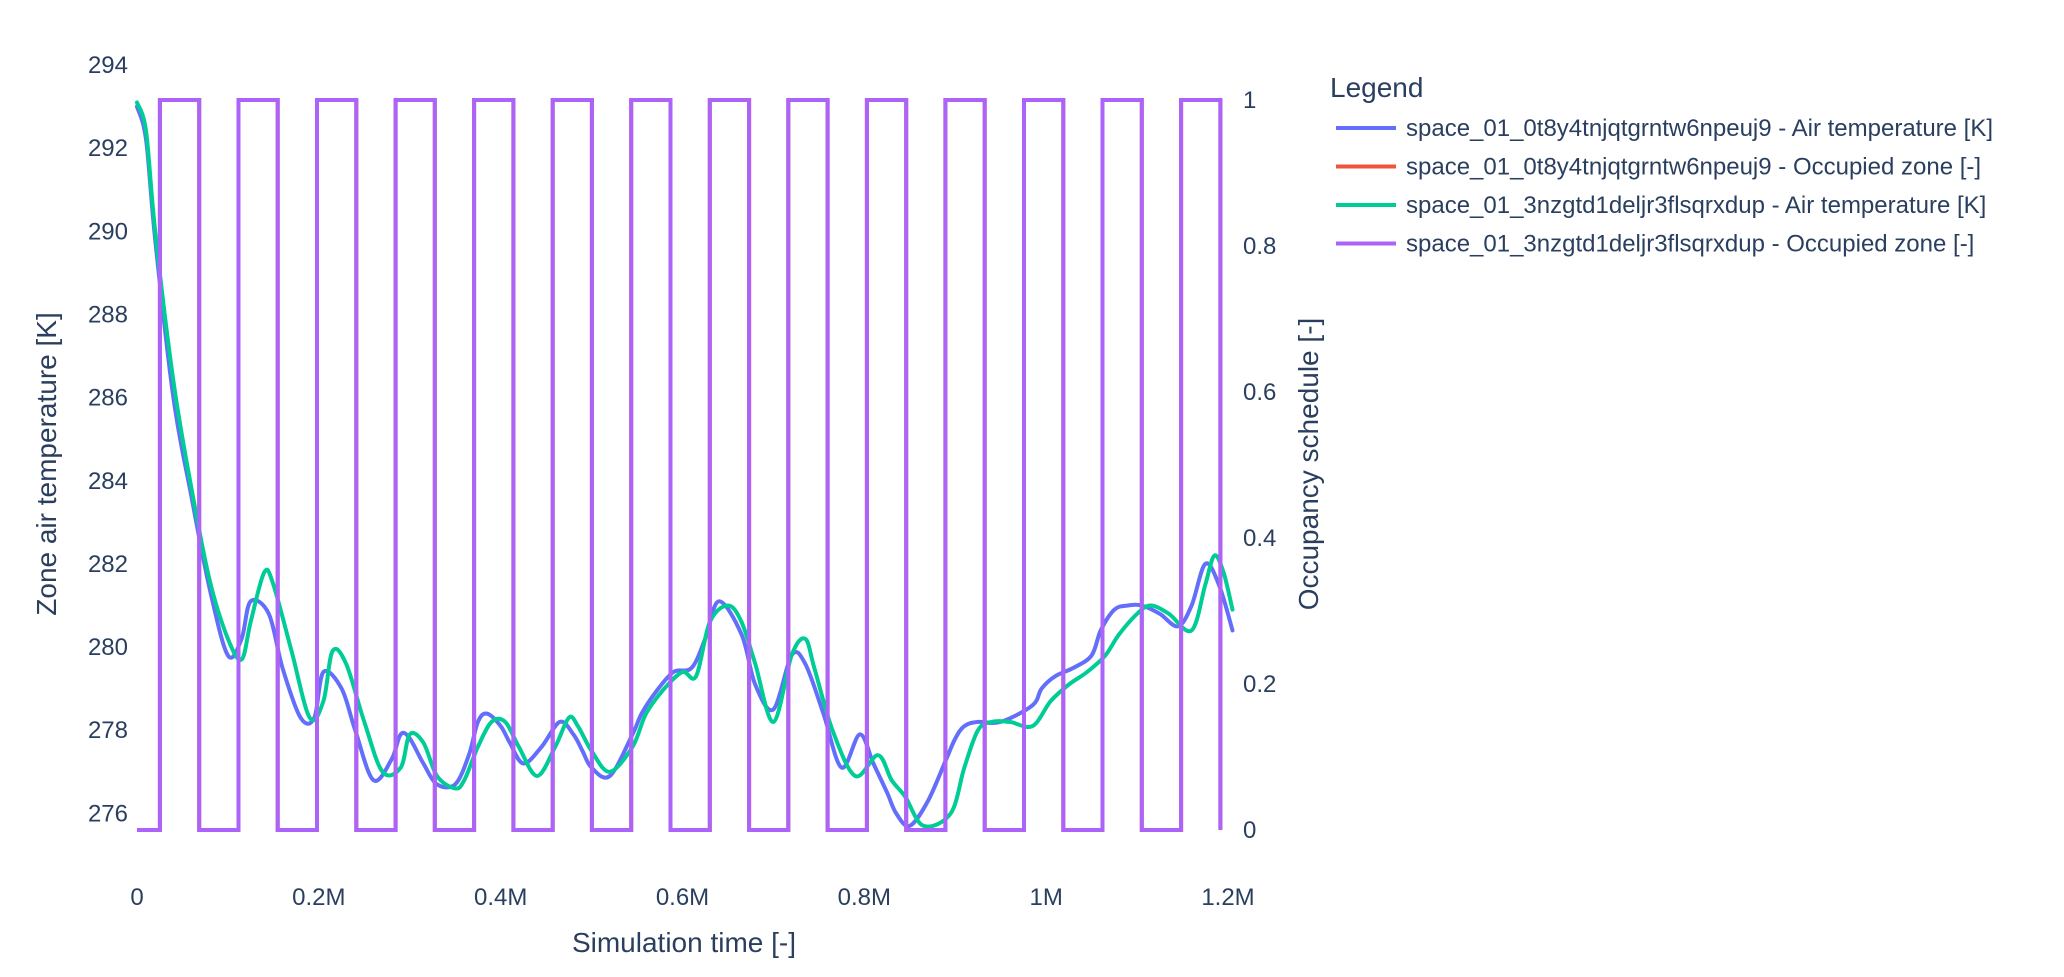 The image size is (2064, 977). What do you see at coordinates (108, 231) in the screenshot?
I see `y-tick-label: 290` at bounding box center [108, 231].